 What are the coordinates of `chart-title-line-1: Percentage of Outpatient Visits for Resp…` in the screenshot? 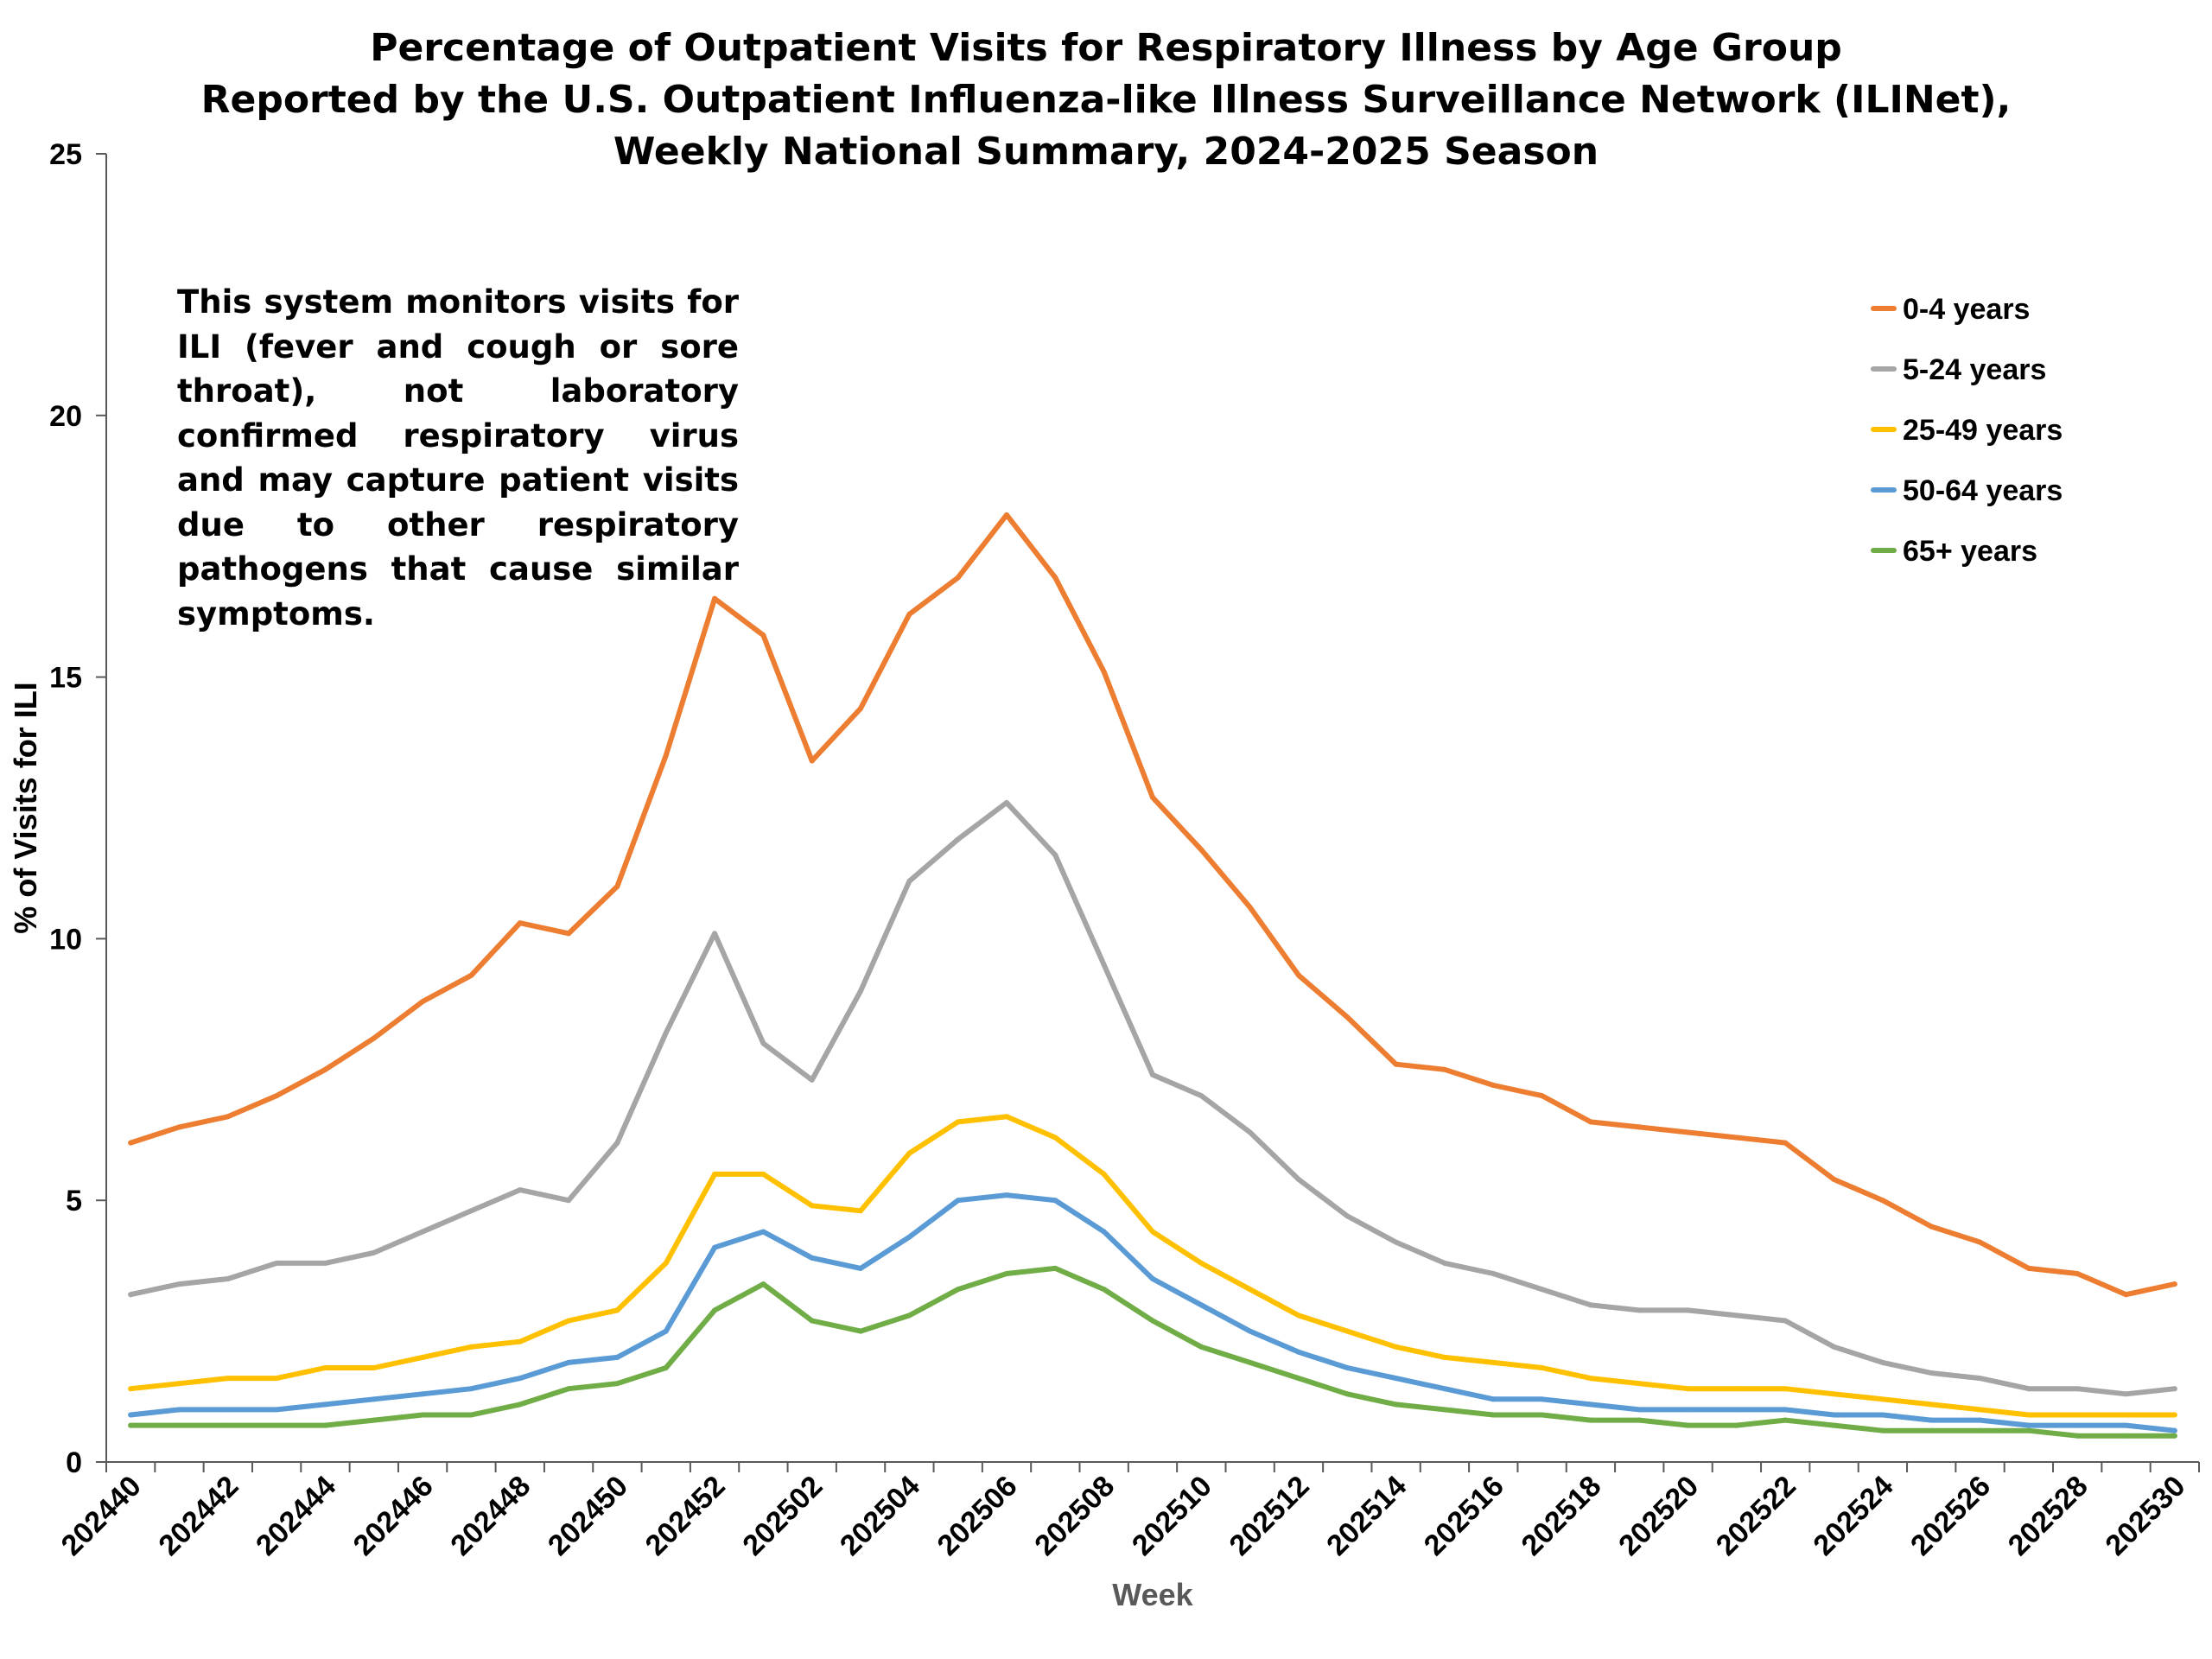 It's located at (1106, 48).